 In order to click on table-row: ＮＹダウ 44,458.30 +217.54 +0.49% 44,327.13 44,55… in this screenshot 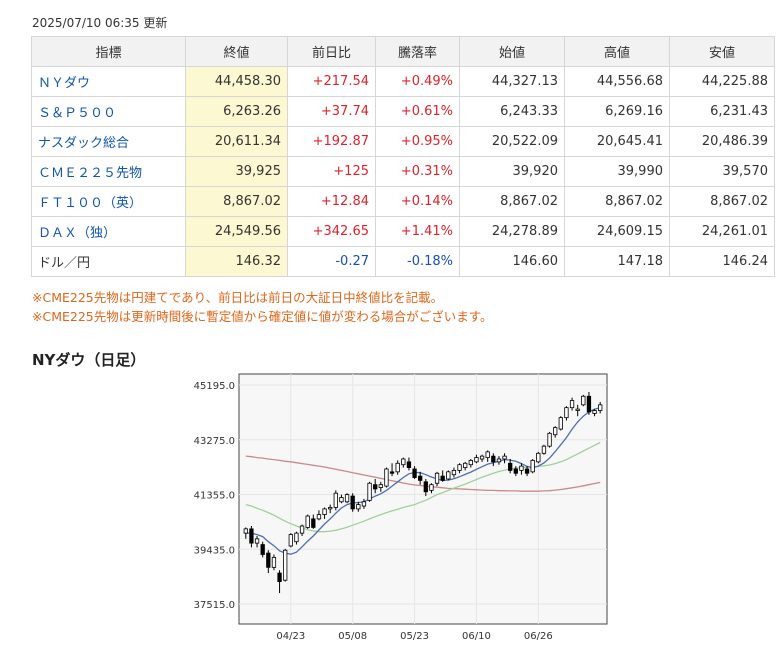, I will do `click(403, 81)`.